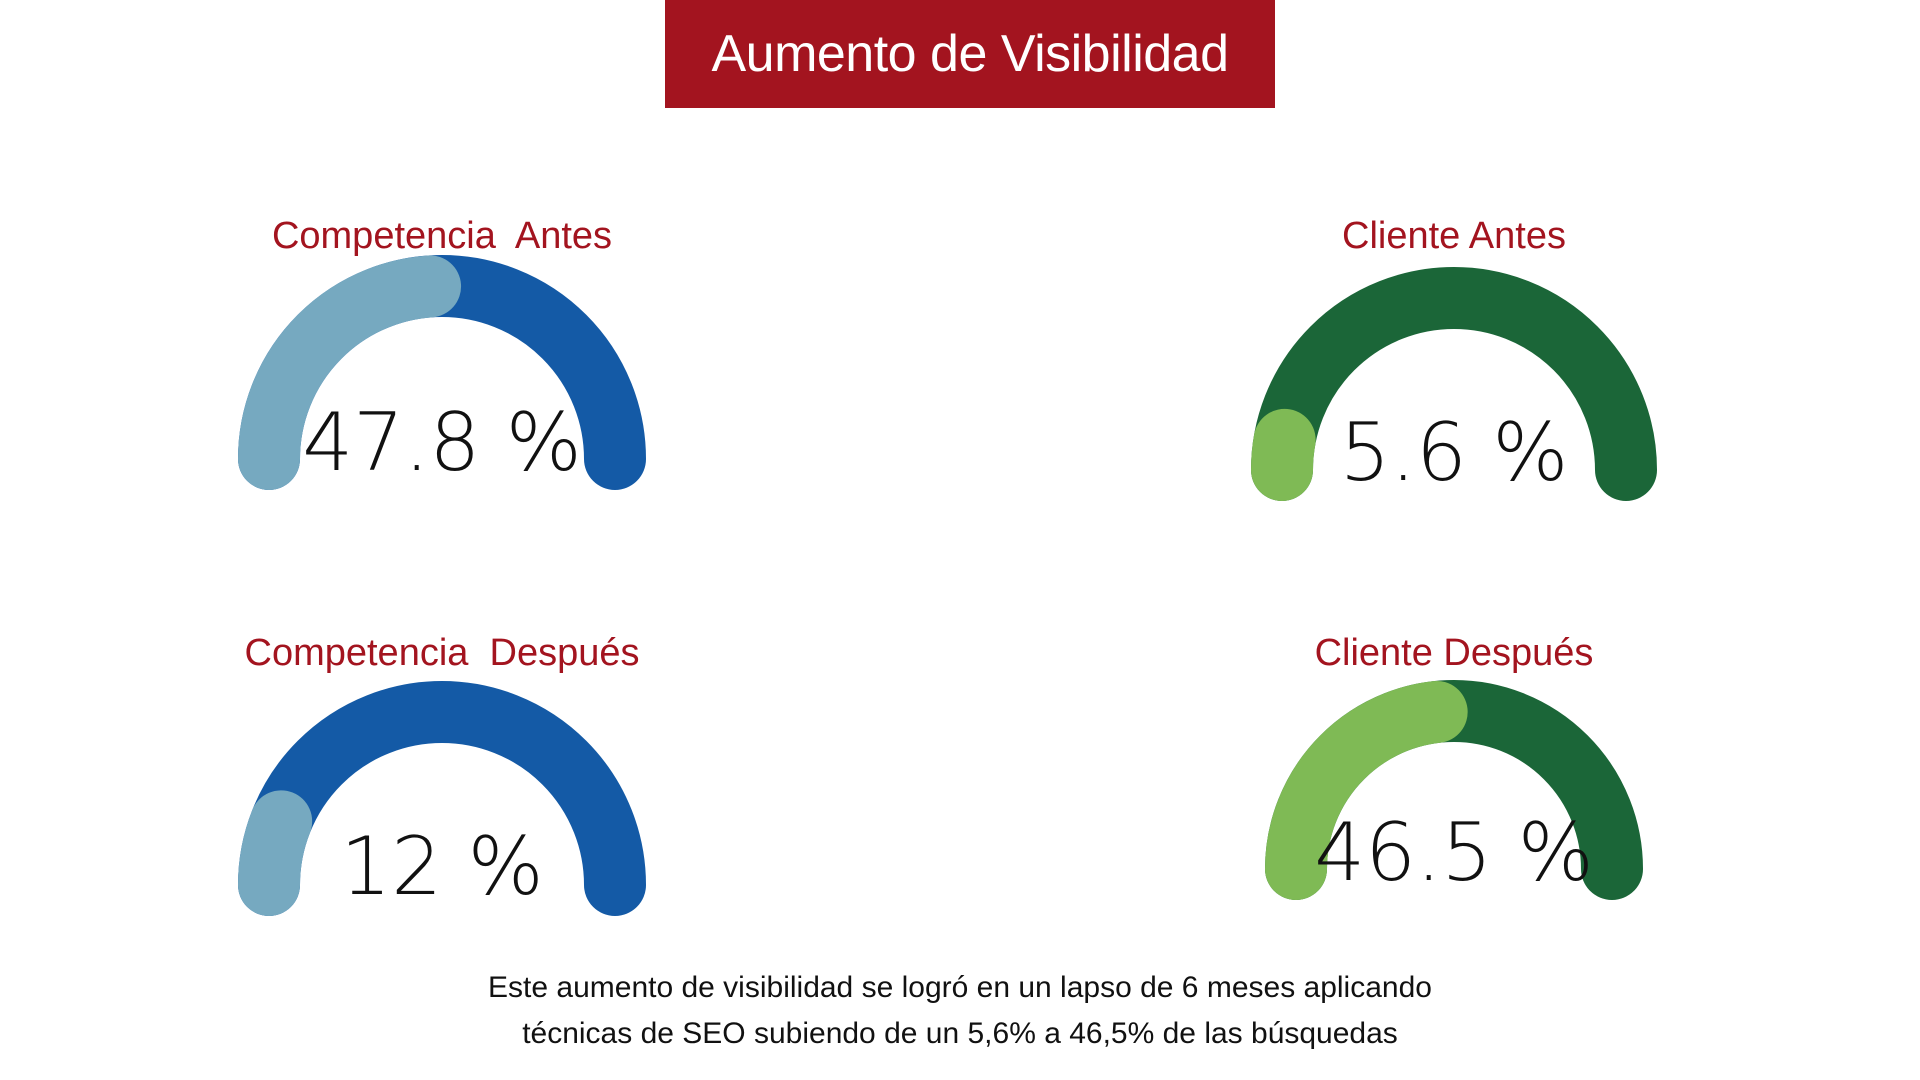 This screenshot has width=1920, height=1080. I want to click on gauge-value-cliente-despues: 46.5 %, so click(1454, 852).